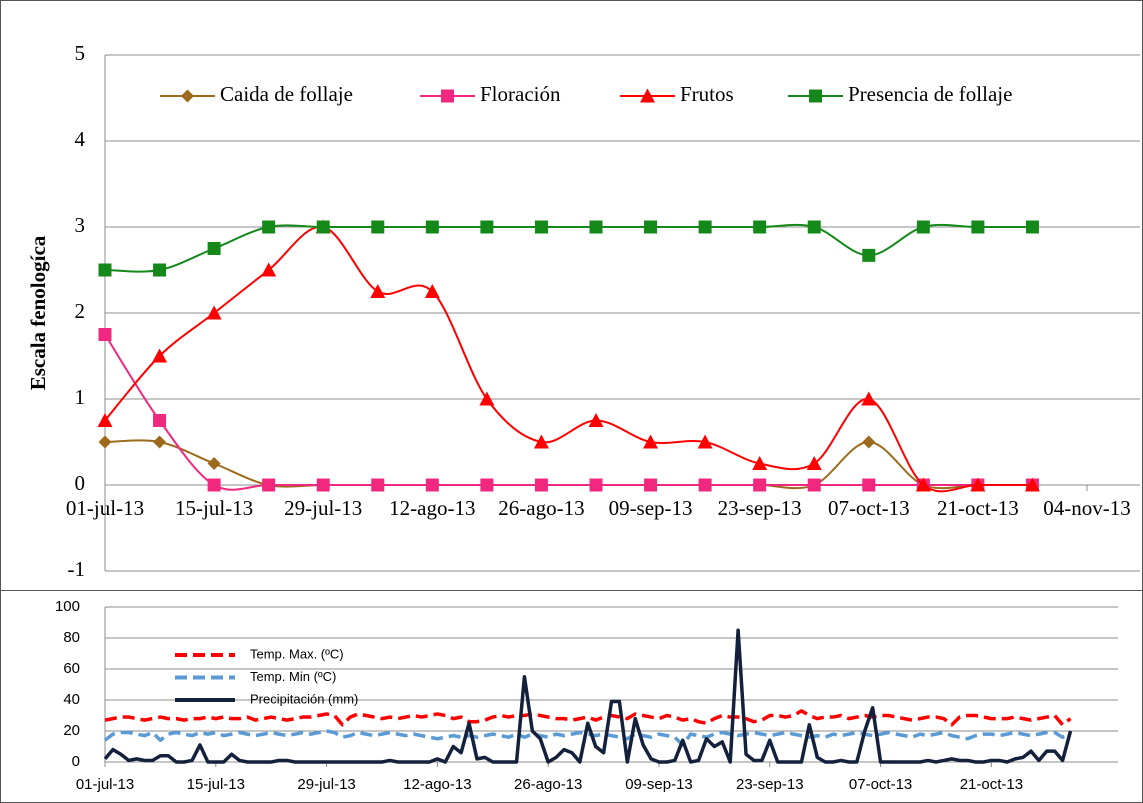 The width and height of the screenshot is (1143, 803). What do you see at coordinates (71, 699) in the screenshot?
I see `y-tick-label: 40` at bounding box center [71, 699].